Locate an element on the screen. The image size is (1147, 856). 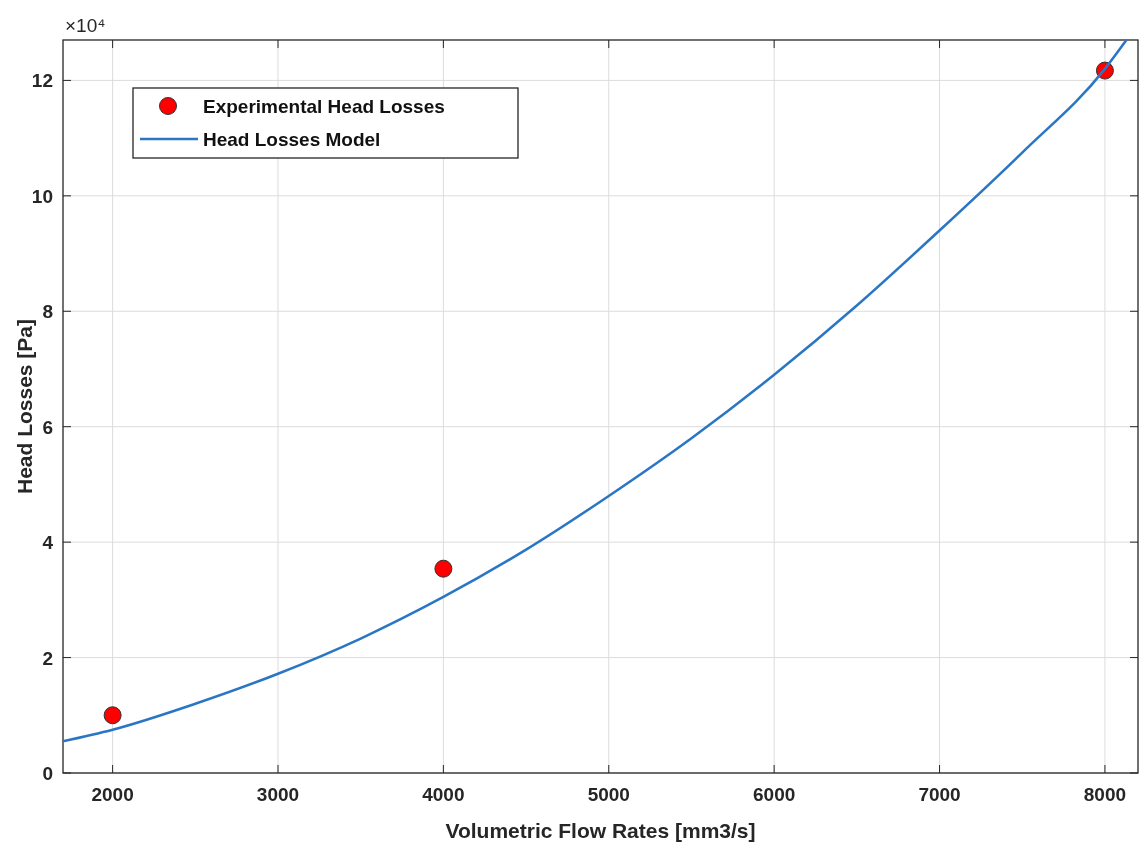
x-tick-label: 2000 is located at coordinates (112, 794).